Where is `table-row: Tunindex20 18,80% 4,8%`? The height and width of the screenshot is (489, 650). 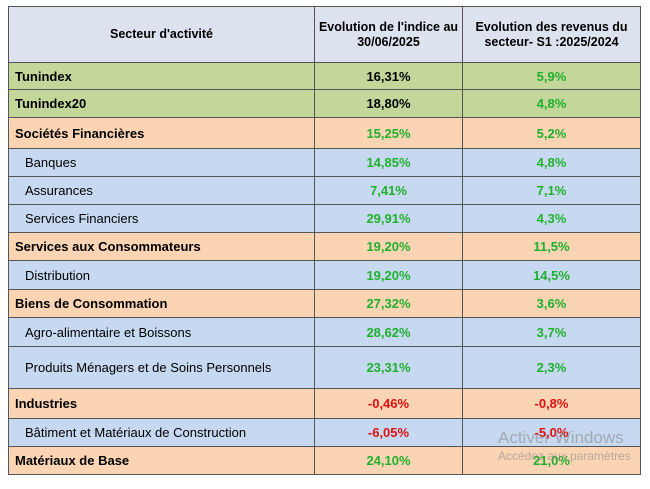
table-row: Tunindex20 18,80% 4,8% is located at coordinates (324, 103).